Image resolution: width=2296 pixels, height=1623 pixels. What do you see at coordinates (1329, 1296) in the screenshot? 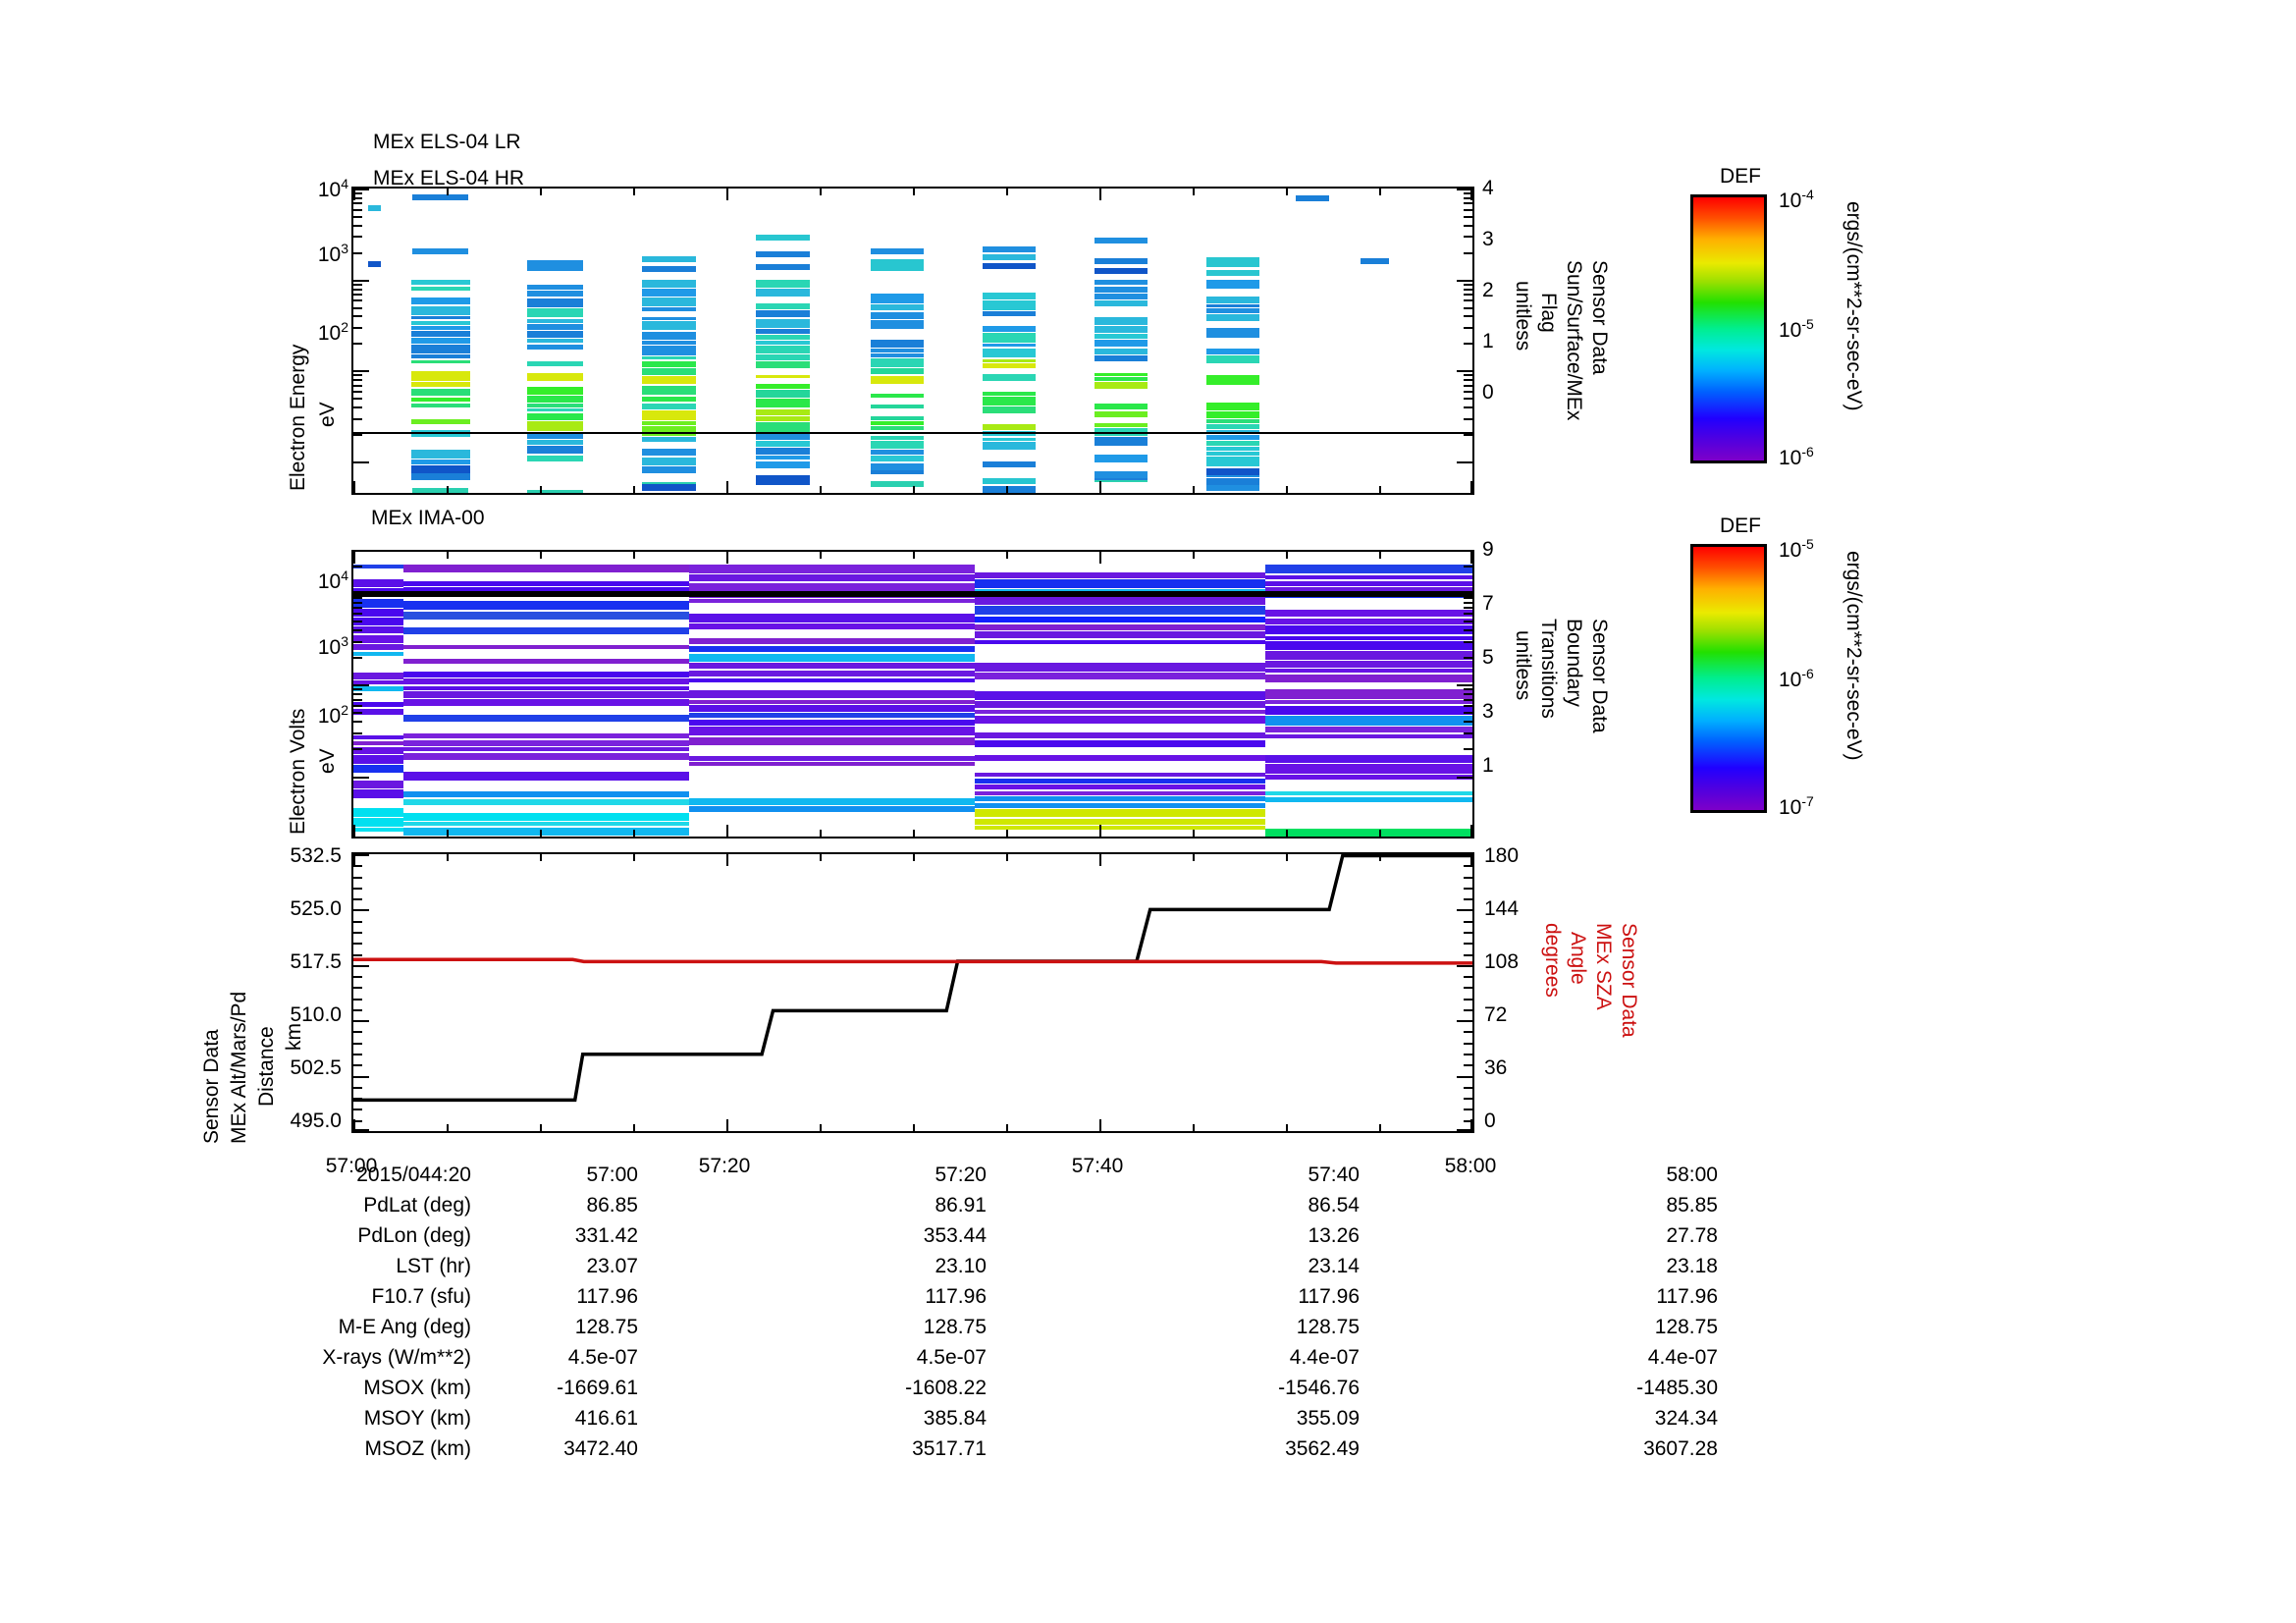
I see `table-cell: 117.96` at bounding box center [1329, 1296].